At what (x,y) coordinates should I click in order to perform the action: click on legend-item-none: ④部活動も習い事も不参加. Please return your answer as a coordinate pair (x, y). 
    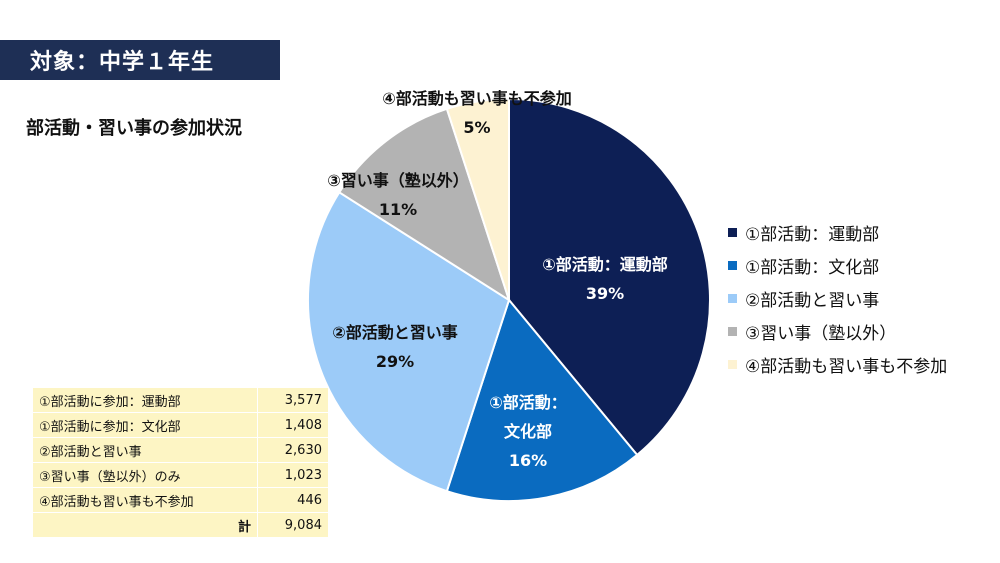
    Looking at the image, I should click on (837, 364).